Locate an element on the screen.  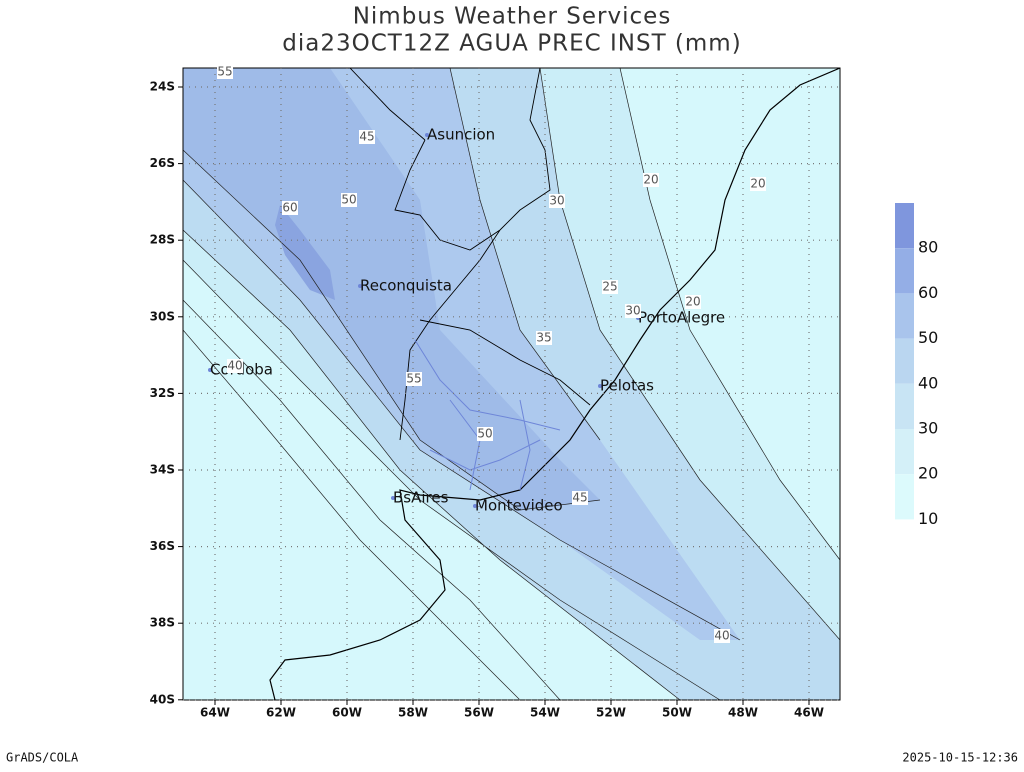
city-label: Montevideo is located at coordinates (519, 506).